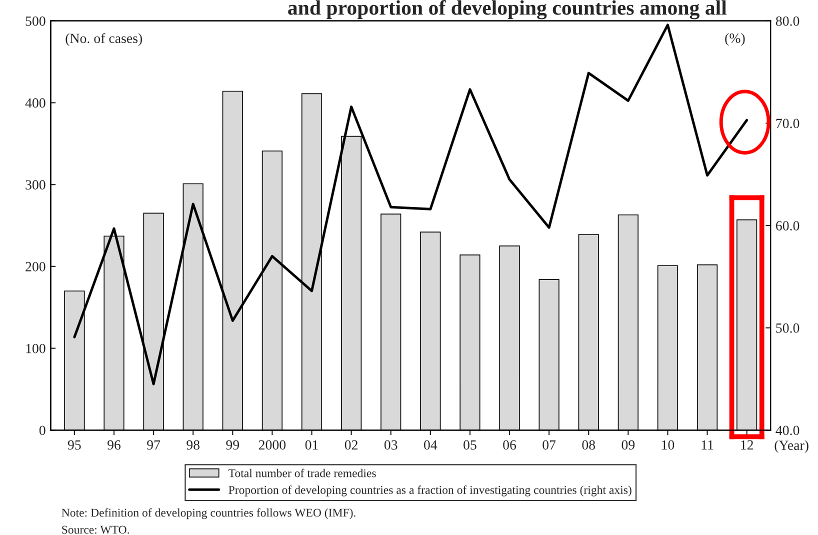 The image size is (818, 535). What do you see at coordinates (391, 445) in the screenshot?
I see `x-tick-label: 03` at bounding box center [391, 445].